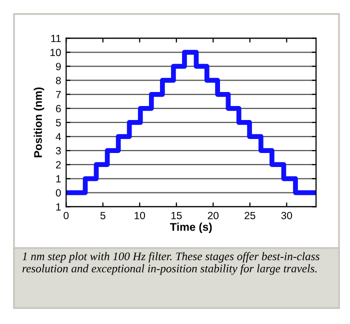 The height and width of the screenshot is (324, 350). What do you see at coordinates (66, 216) in the screenshot?
I see `x-tick-label: 0` at bounding box center [66, 216].